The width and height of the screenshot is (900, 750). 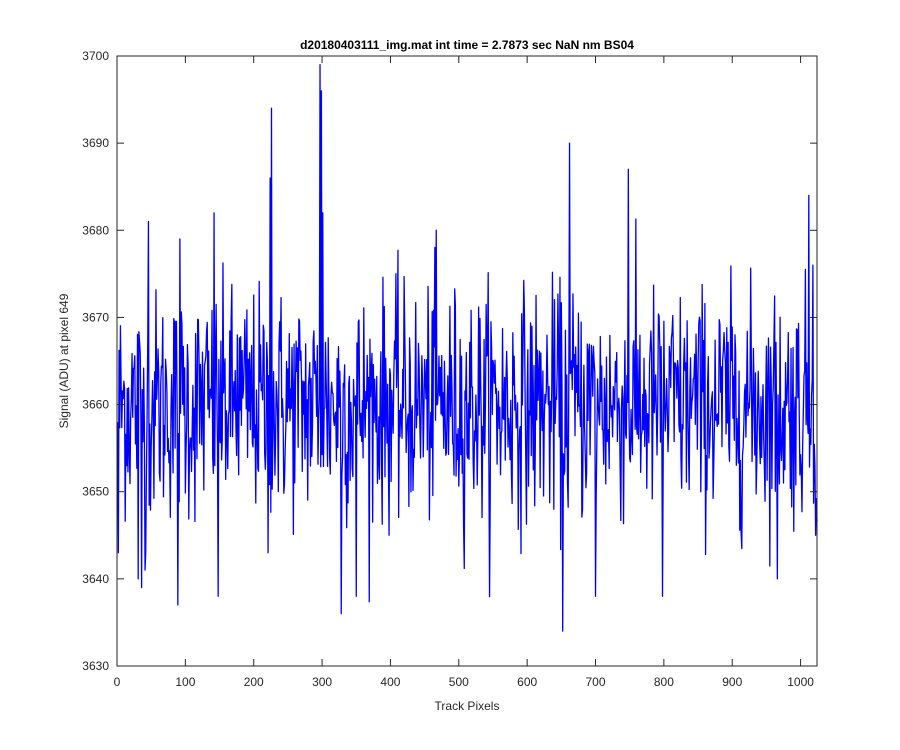 What do you see at coordinates (664, 682) in the screenshot?
I see `x-tick-label: 800` at bounding box center [664, 682].